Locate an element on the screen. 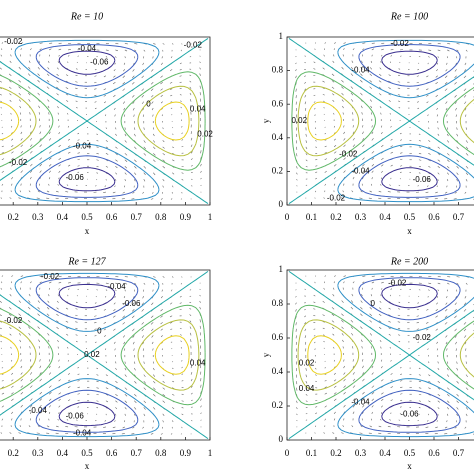 Image resolution: width=474 pixels, height=474 pixels. contour-label: 0.04 is located at coordinates (307, 388).